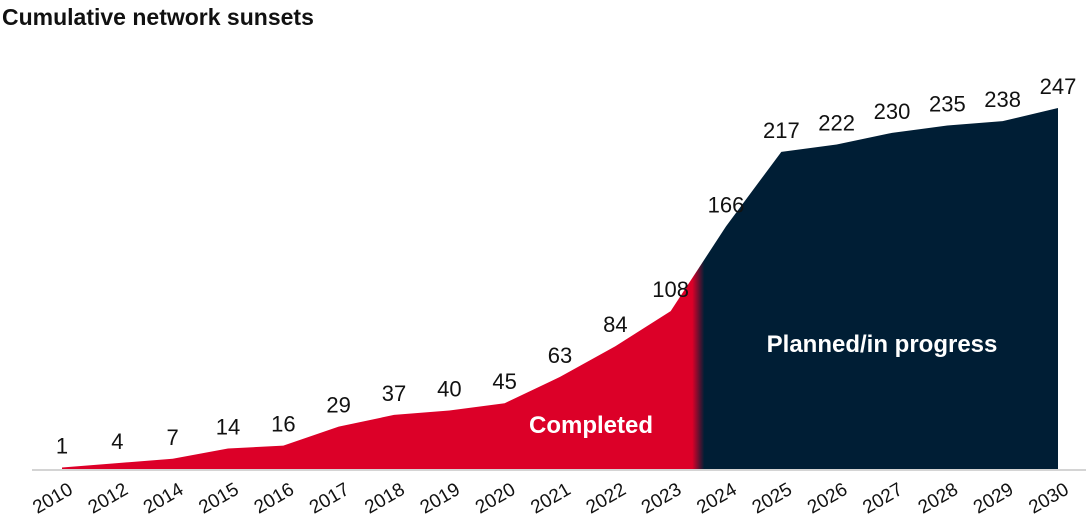 The width and height of the screenshot is (1086, 532). I want to click on x-tick-label: 2016, so click(274, 498).